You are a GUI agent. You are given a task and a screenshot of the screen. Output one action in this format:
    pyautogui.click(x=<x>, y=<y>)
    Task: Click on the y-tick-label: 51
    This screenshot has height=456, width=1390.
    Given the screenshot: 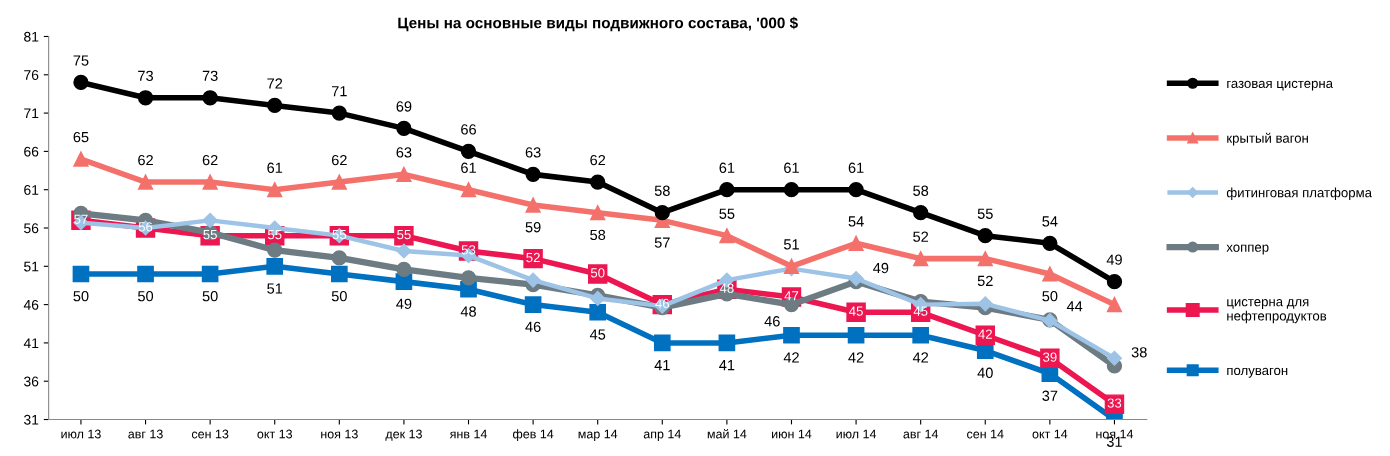 What is the action you would take?
    pyautogui.click(x=31, y=266)
    